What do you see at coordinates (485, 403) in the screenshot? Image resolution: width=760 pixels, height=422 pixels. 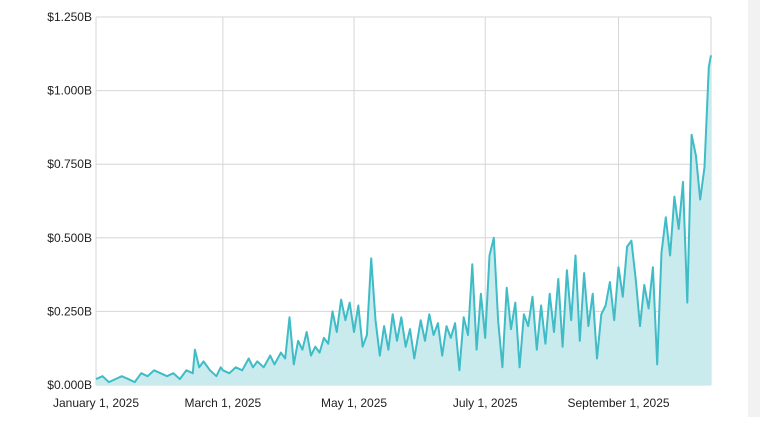 I see `x-tick-label: July 1, 2025` at bounding box center [485, 403].